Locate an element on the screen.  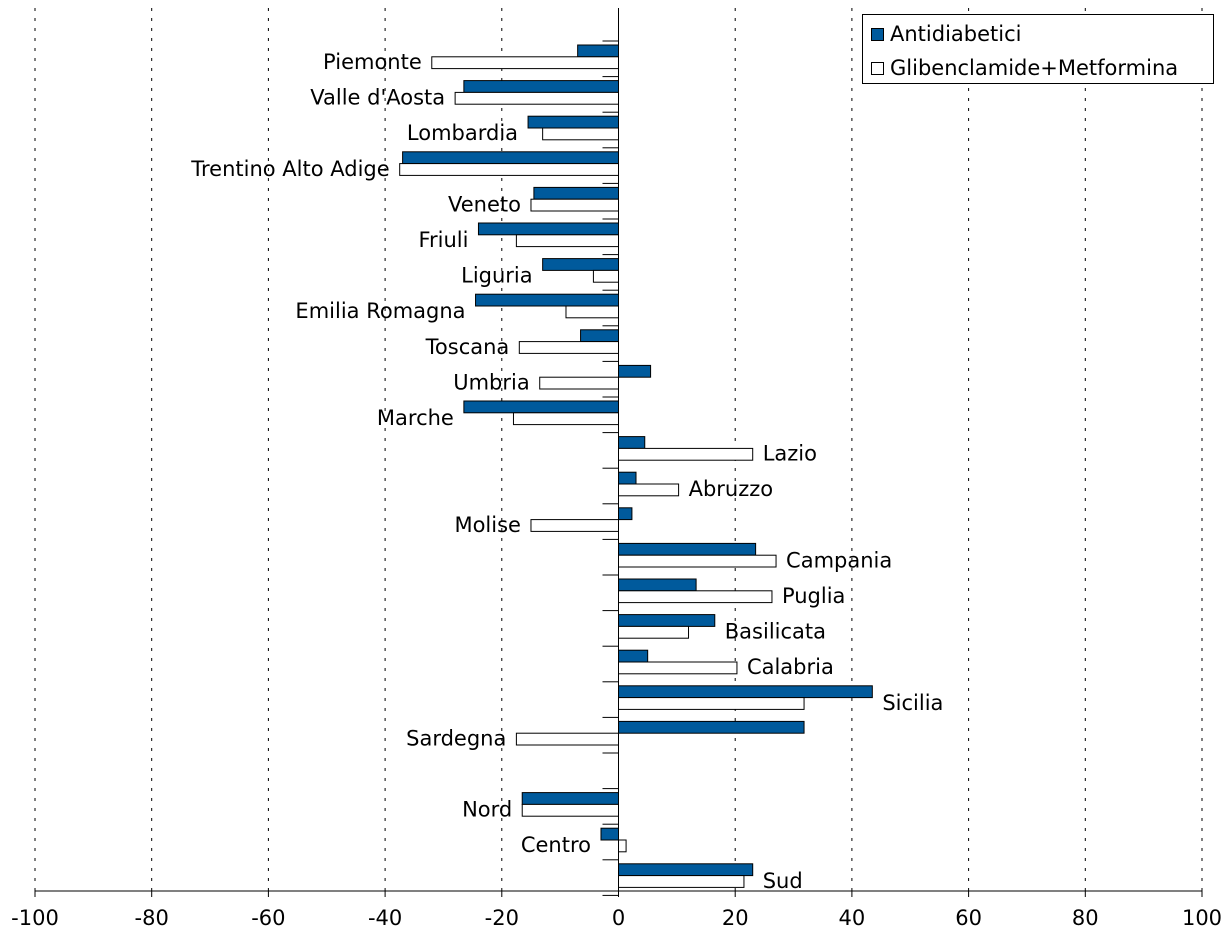
category-label-2: Lombardia is located at coordinates (462, 133).